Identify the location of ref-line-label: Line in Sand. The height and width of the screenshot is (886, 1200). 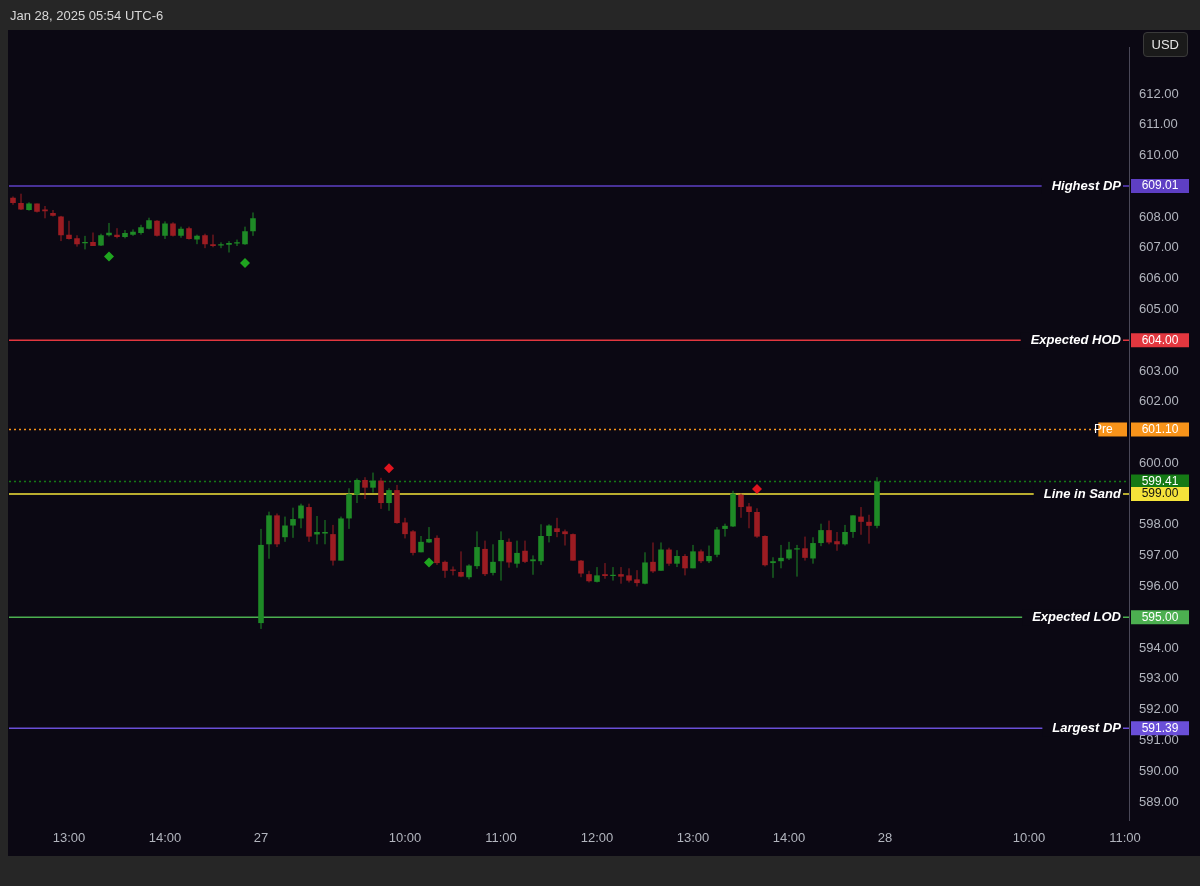
(1083, 493).